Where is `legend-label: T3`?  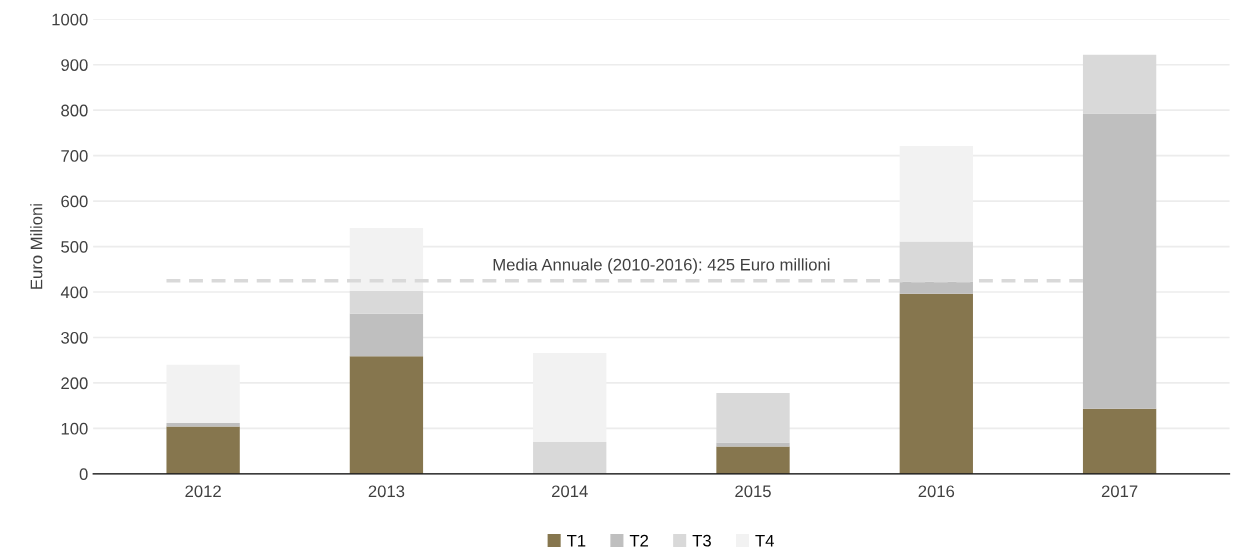
legend-label: T3 is located at coordinates (701, 540).